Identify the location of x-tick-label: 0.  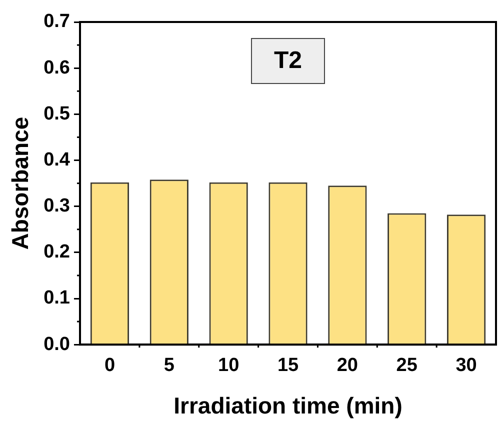
(110, 365).